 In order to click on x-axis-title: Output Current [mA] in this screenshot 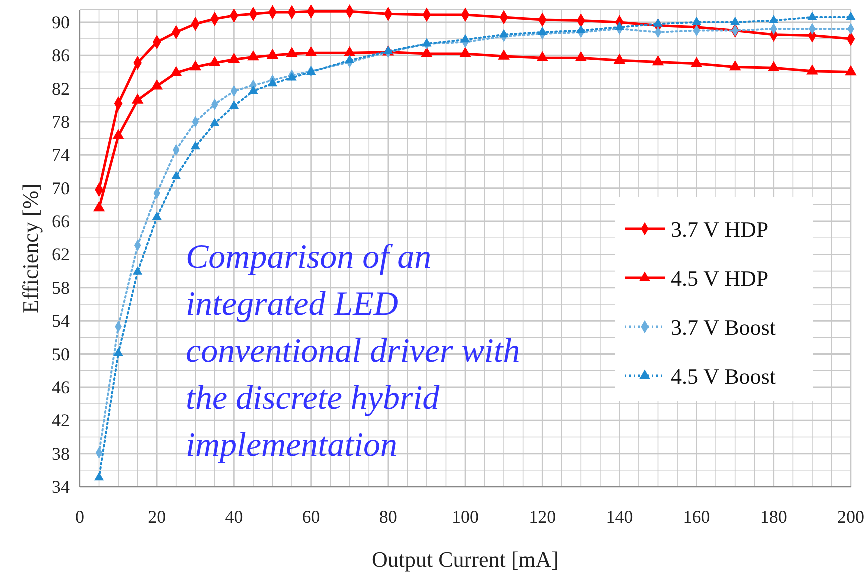, I will do `click(465, 559)`.